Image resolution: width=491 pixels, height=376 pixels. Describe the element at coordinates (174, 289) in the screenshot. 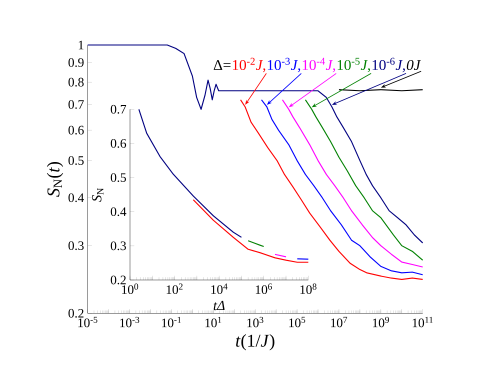

I see `x-tick-label: 10$^{2}$` at that location.